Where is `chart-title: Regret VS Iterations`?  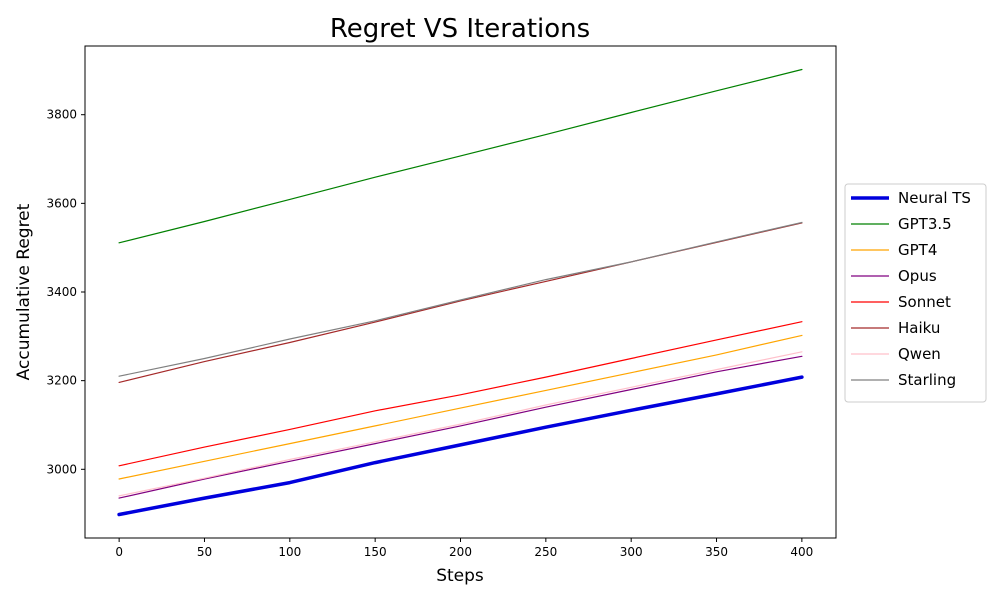 chart-title: Regret VS Iterations is located at coordinates (460, 29).